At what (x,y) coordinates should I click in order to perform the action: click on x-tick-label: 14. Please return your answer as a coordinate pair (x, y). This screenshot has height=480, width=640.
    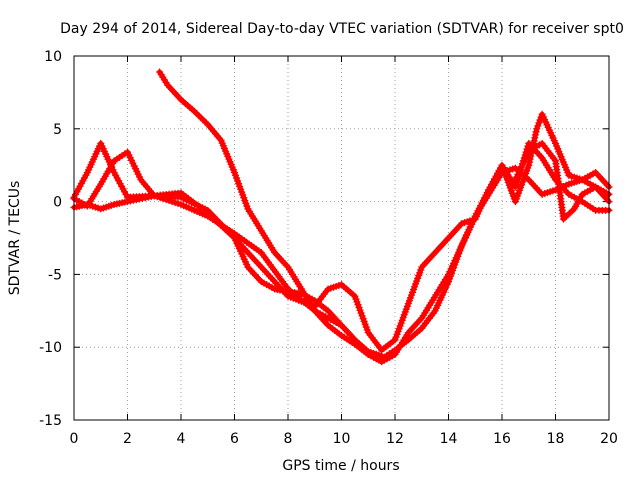
    Looking at the image, I should click on (449, 439).